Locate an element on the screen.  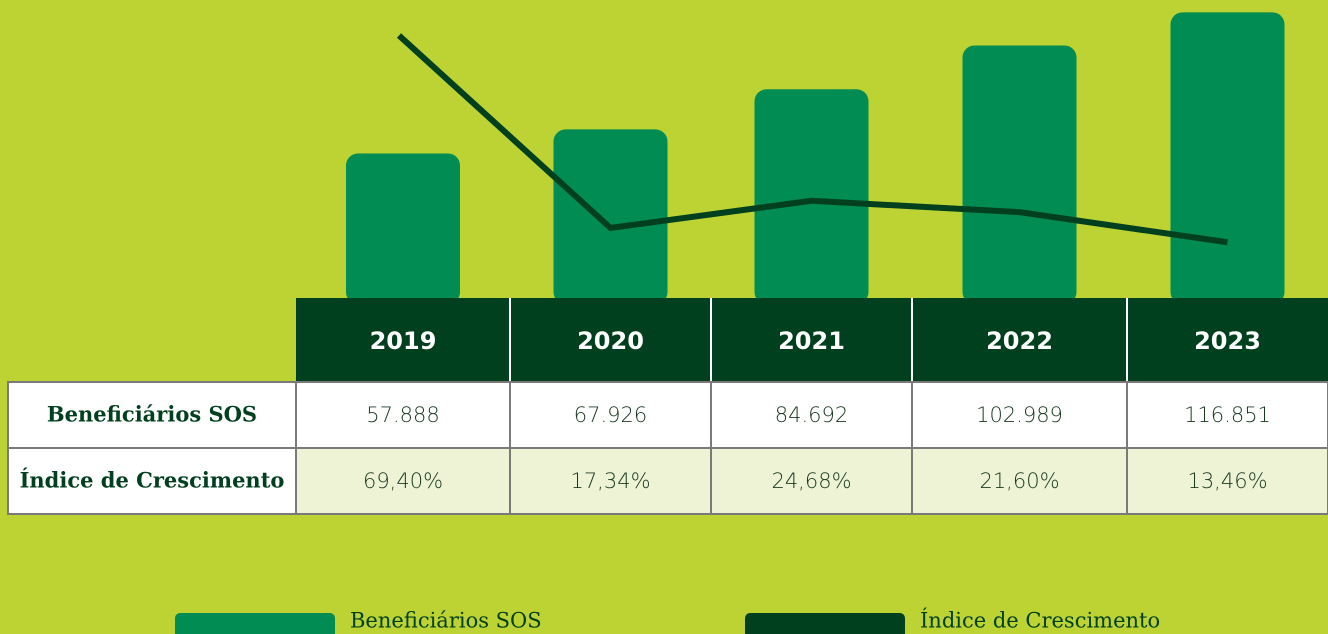
table-header is located at coordinates (812, 340).